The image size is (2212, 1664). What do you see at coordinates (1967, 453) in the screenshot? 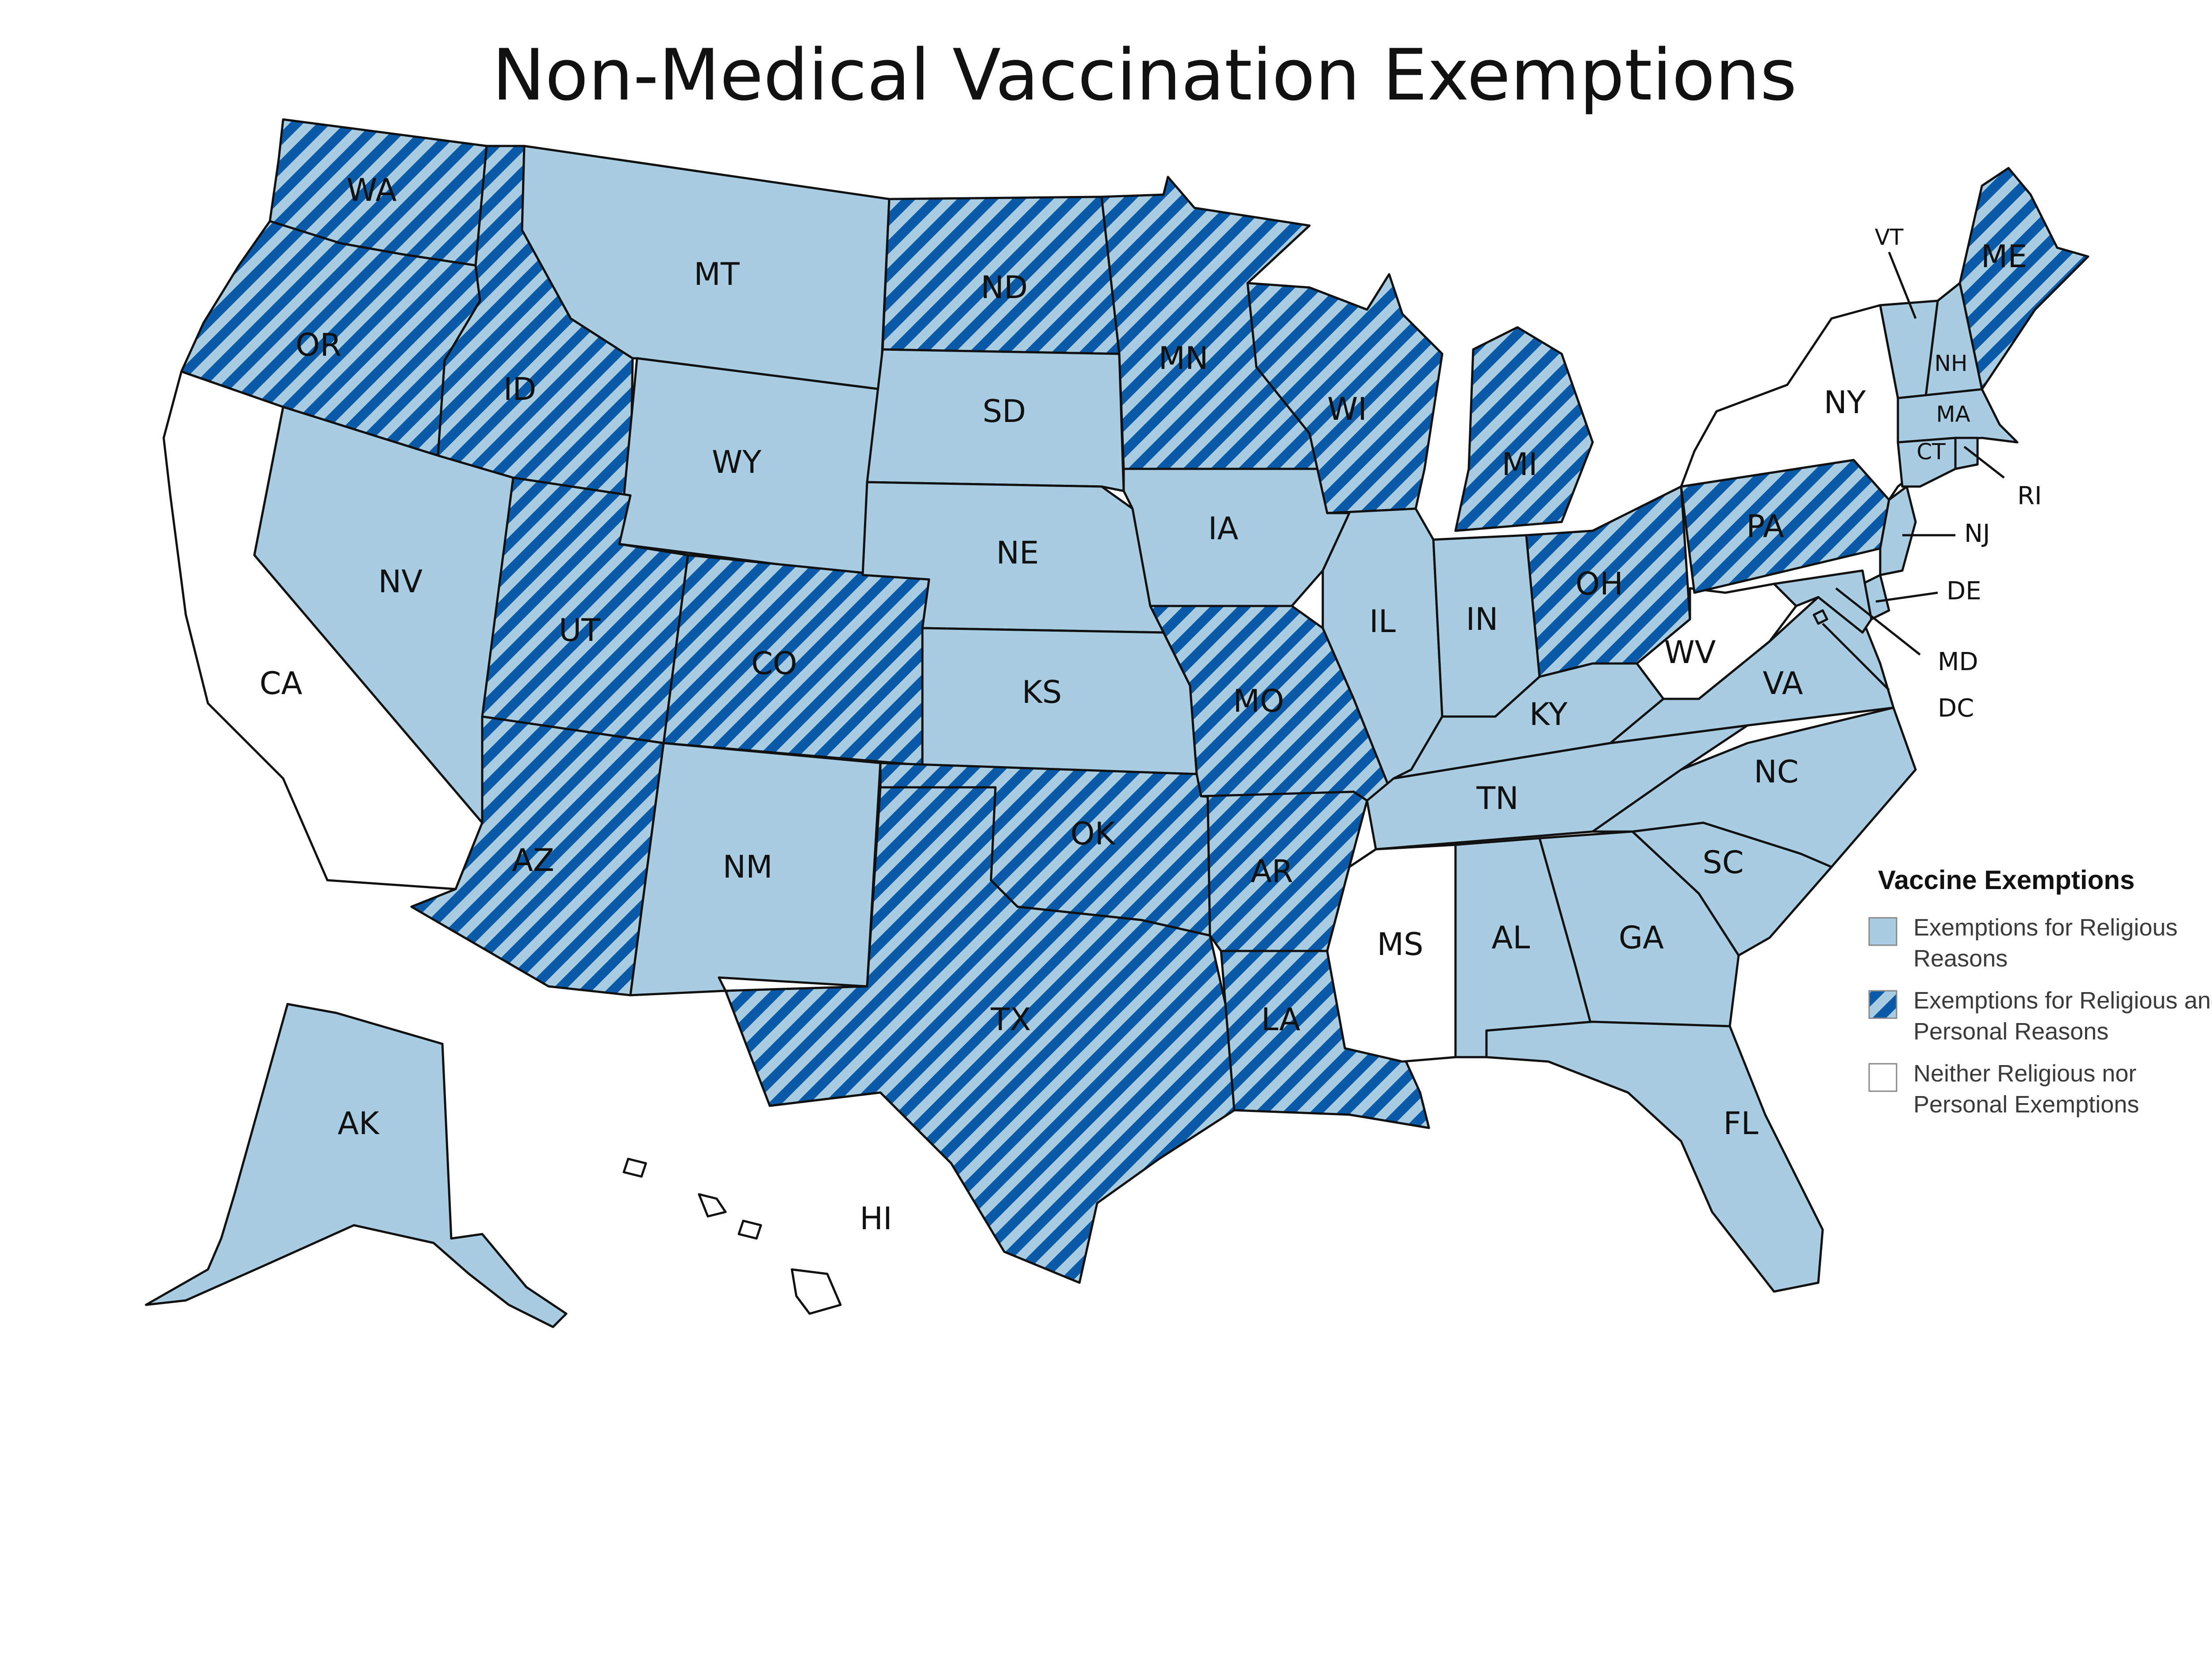
I see `state-RI` at bounding box center [1967, 453].